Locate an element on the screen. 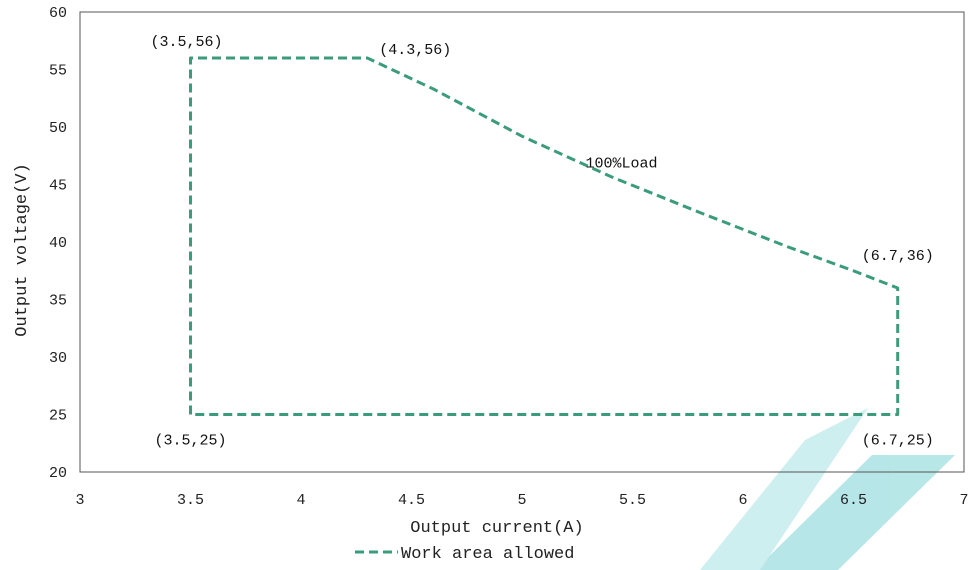  watermark-stripe-right is located at coordinates (784, 489).